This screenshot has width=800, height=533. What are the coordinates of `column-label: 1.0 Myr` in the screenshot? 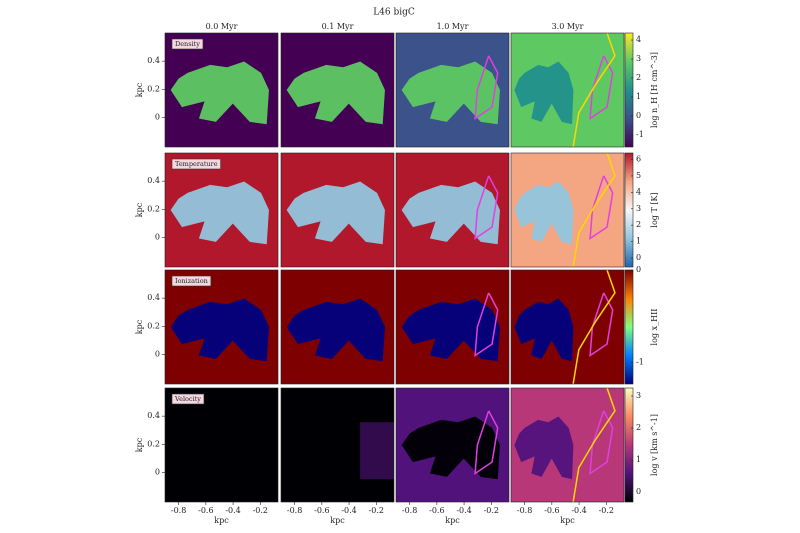 It's located at (453, 26).